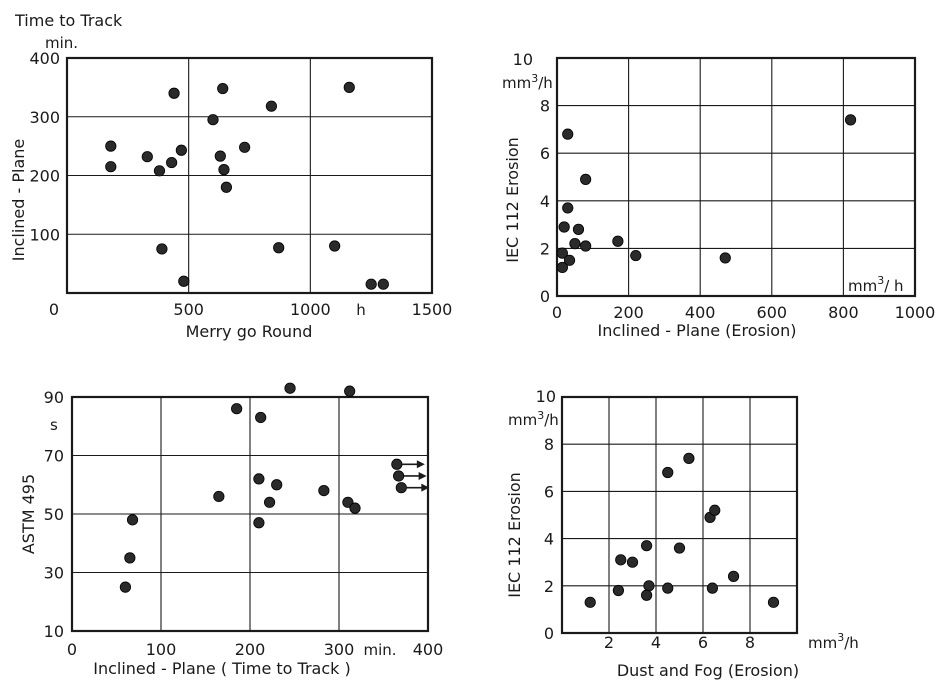 This screenshot has width=938, height=680. I want to click on y-tick-labels: 0 2 4 6 8, so click(545, 201).